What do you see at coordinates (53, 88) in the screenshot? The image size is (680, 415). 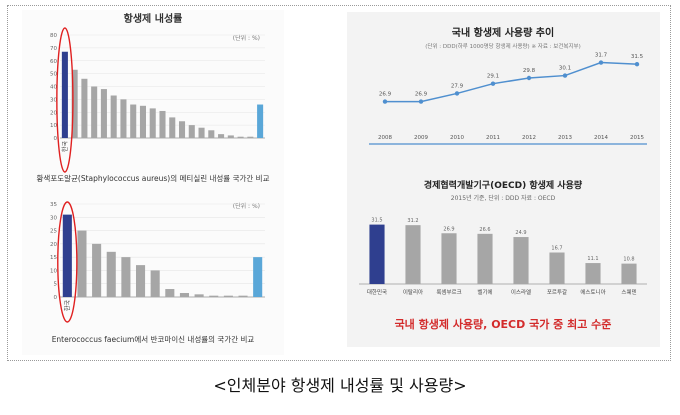 I see `chart1-y-tick-label: 40` at bounding box center [53, 88].